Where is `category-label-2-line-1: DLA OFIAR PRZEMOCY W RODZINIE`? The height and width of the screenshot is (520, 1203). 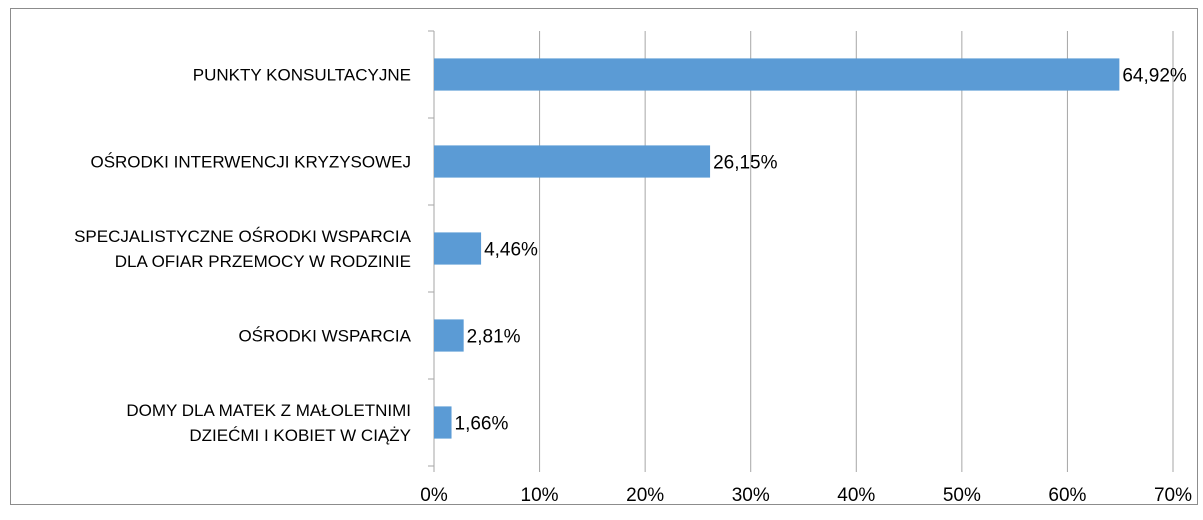
category-label-2-line-1: DLA OFIAR PRZEMOCY W RODZINIE is located at coordinates (263, 261).